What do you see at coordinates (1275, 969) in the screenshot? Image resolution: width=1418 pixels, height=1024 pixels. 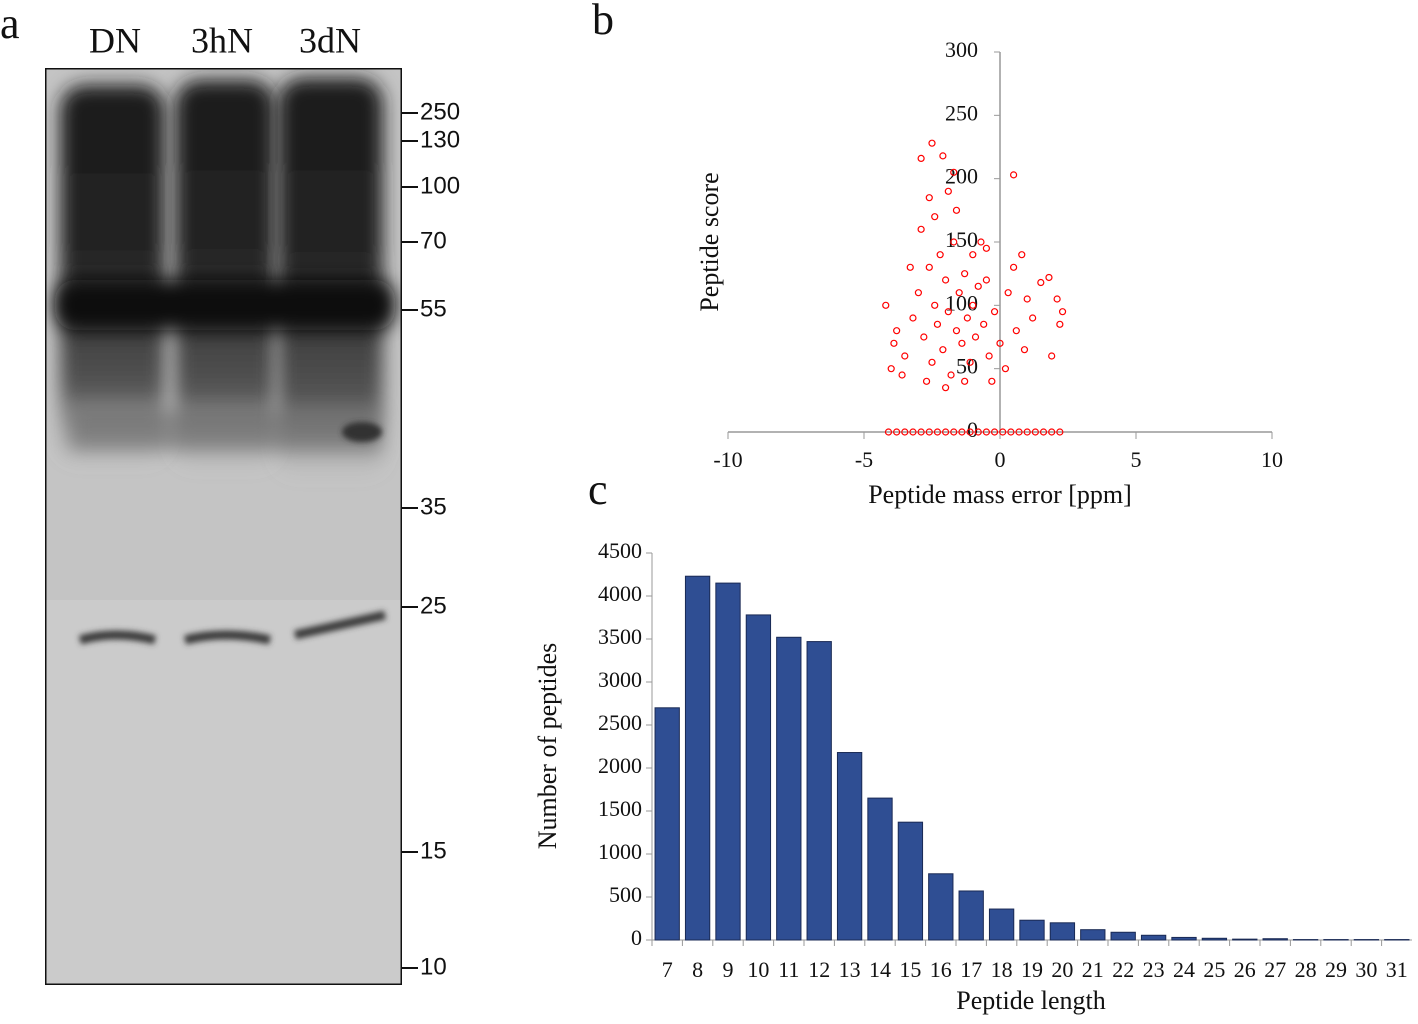 I see `x-tick-label: 27` at bounding box center [1275, 969].